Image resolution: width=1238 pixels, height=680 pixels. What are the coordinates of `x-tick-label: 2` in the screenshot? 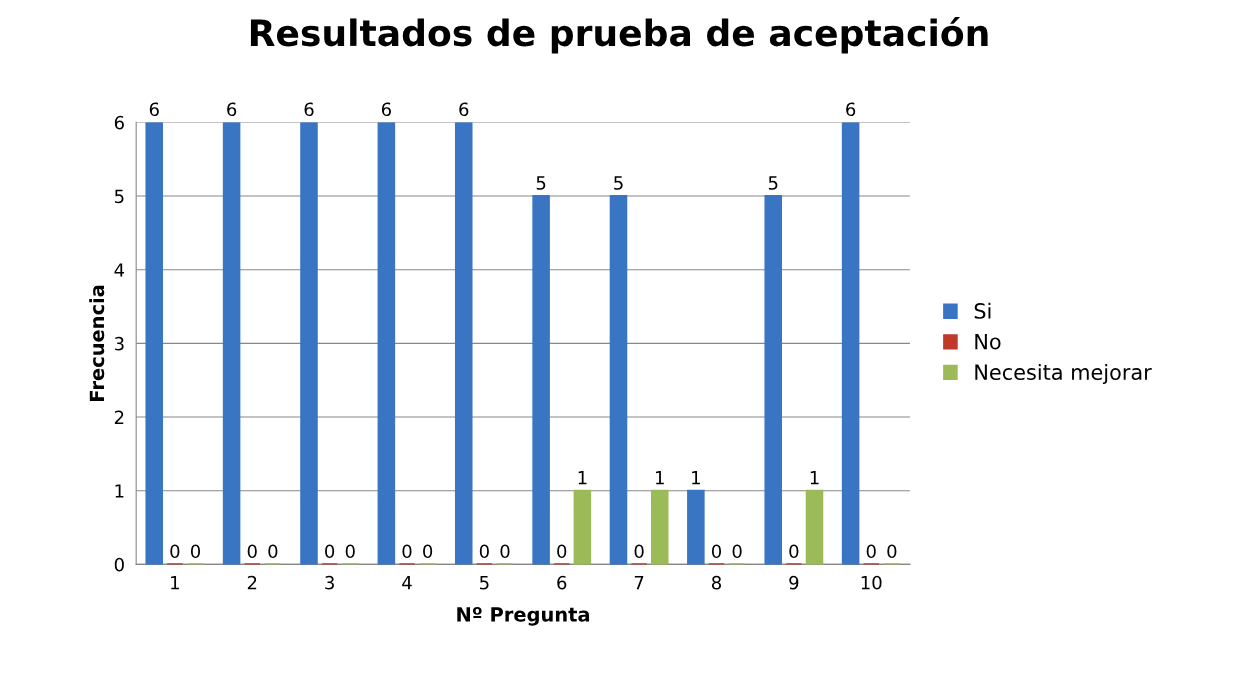 It's located at (252, 582).